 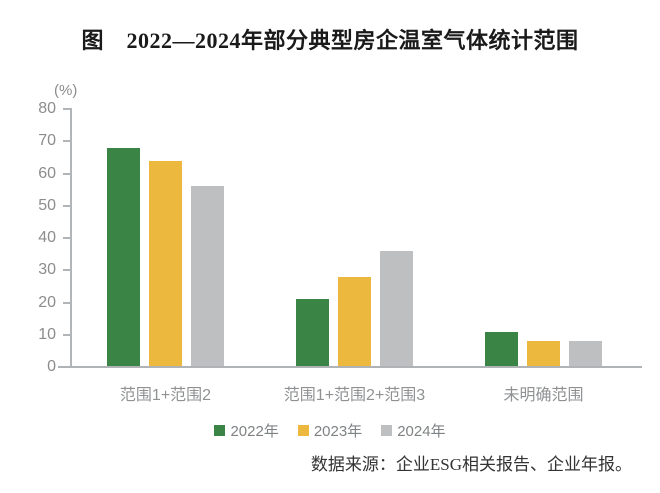 I want to click on chart-title: 图 2022—2024年部分典型房企温室气体统计范围, so click(x=330, y=40).